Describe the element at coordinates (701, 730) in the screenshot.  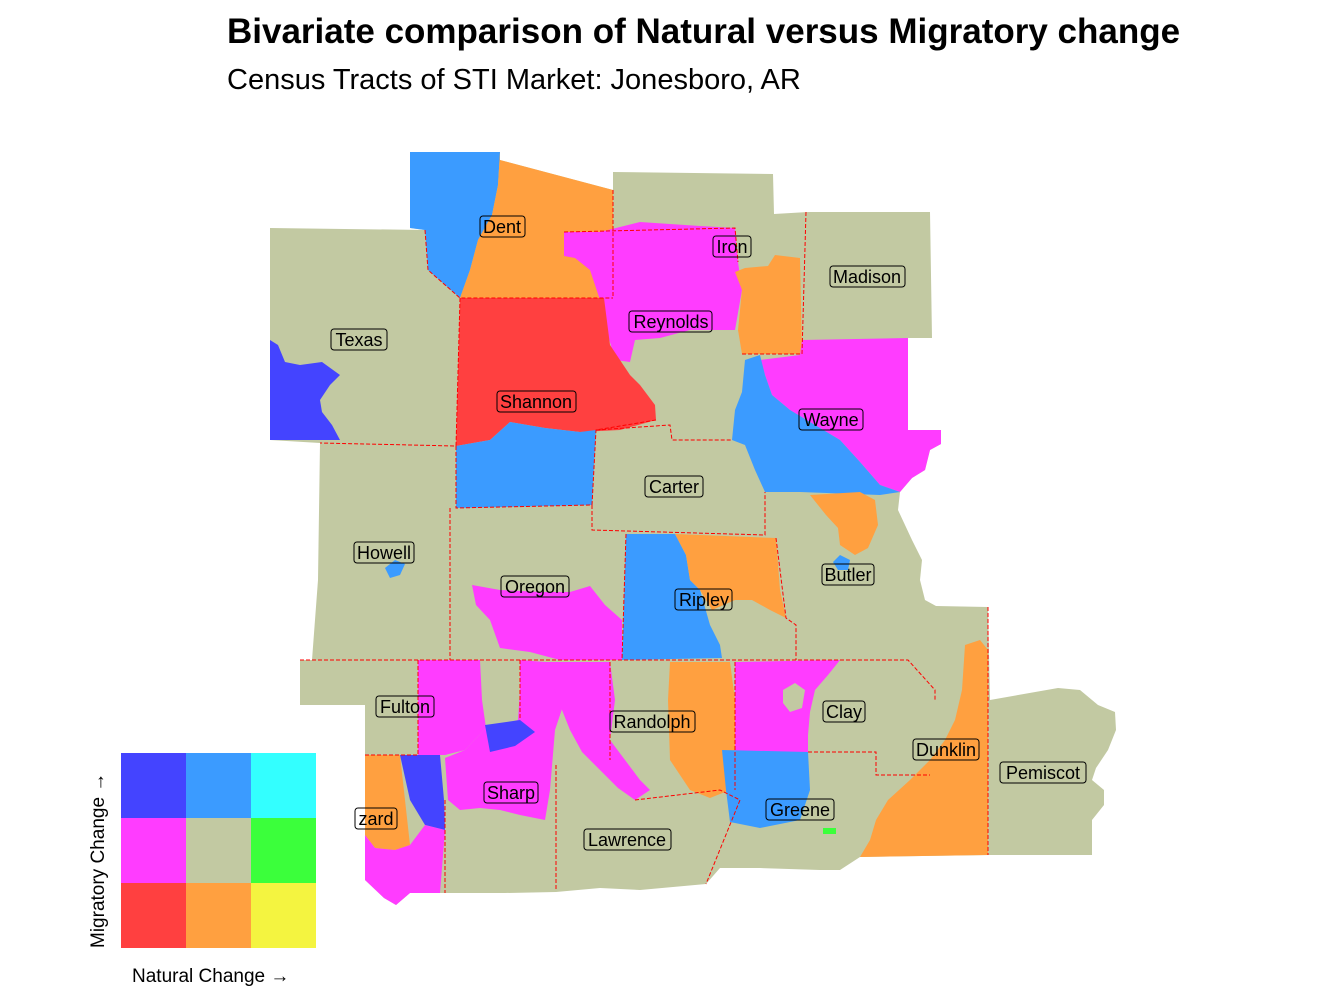
I see `tract-randolph-east` at that location.